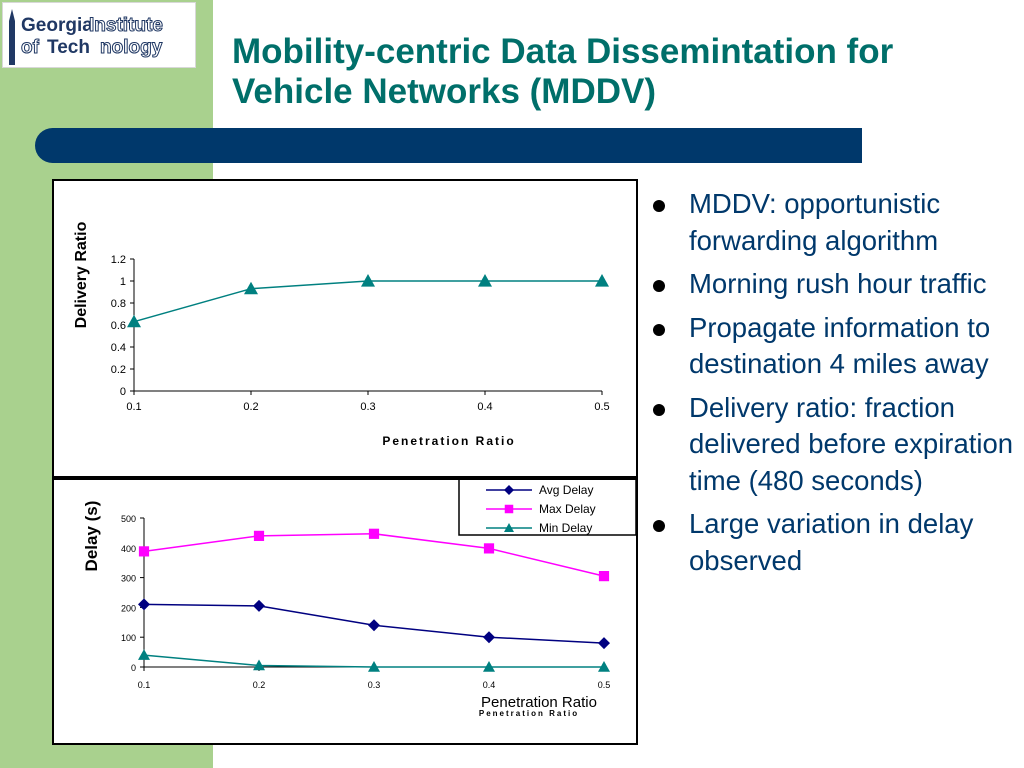  I want to click on slide-title-line2: Vehicle Networks (MDDV), so click(444, 91).